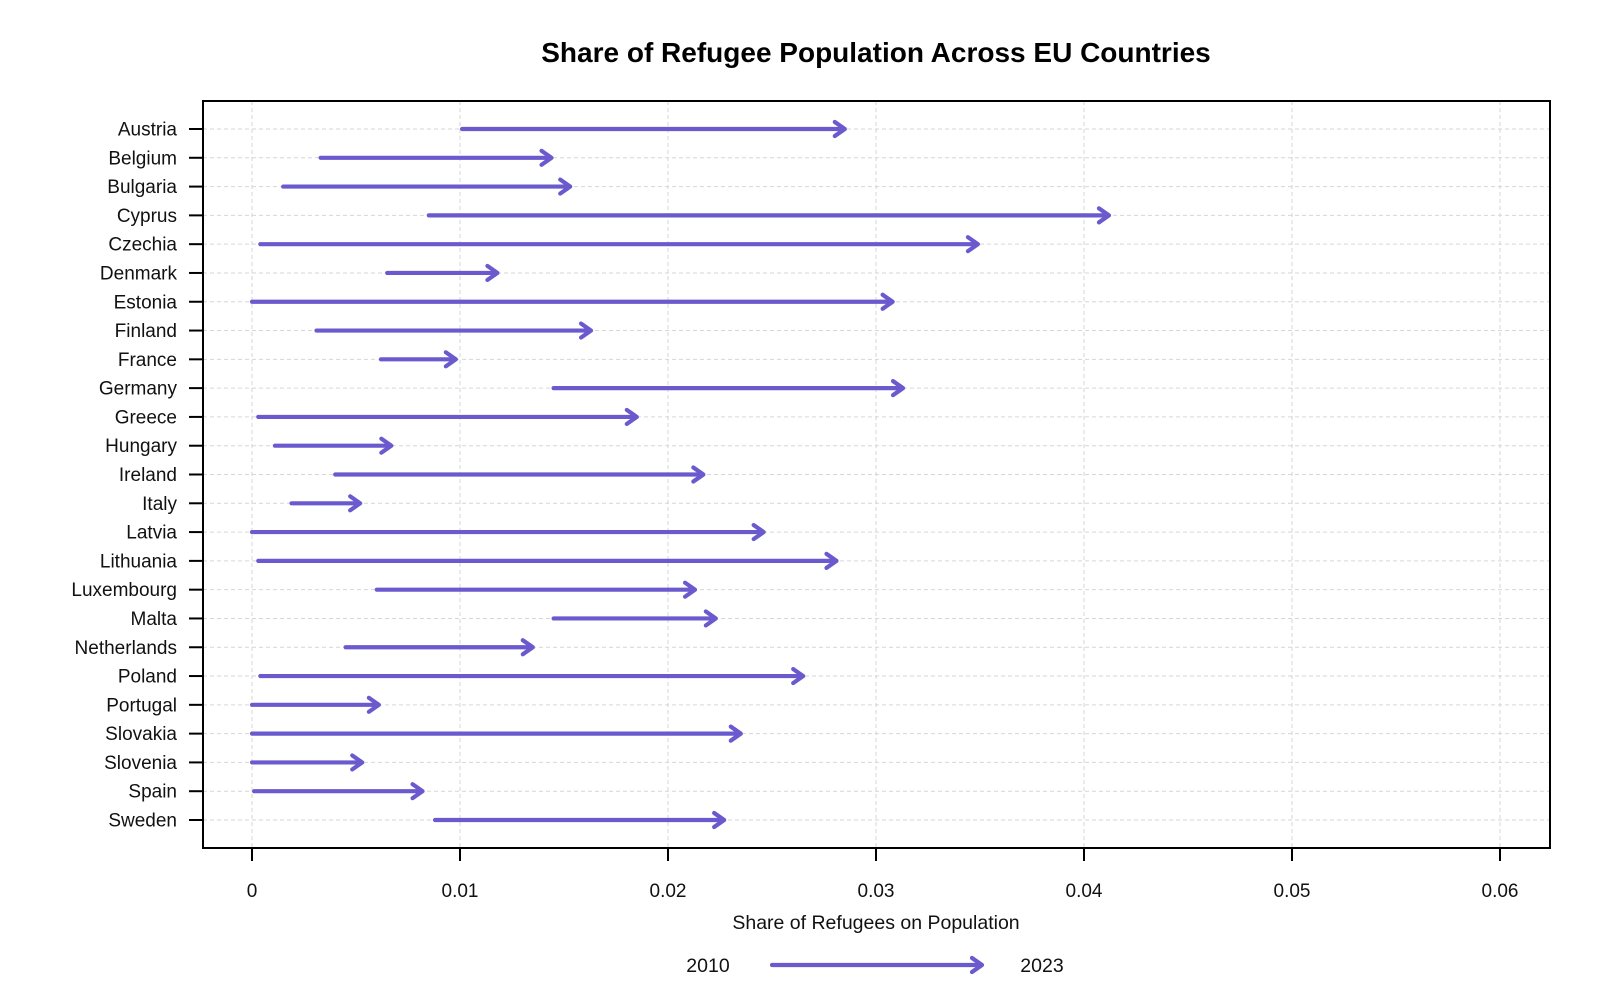 Image resolution: width=1600 pixels, height=1000 pixels. Describe the element at coordinates (147, 360) in the screenshot. I see `y-tick-label: France` at that location.